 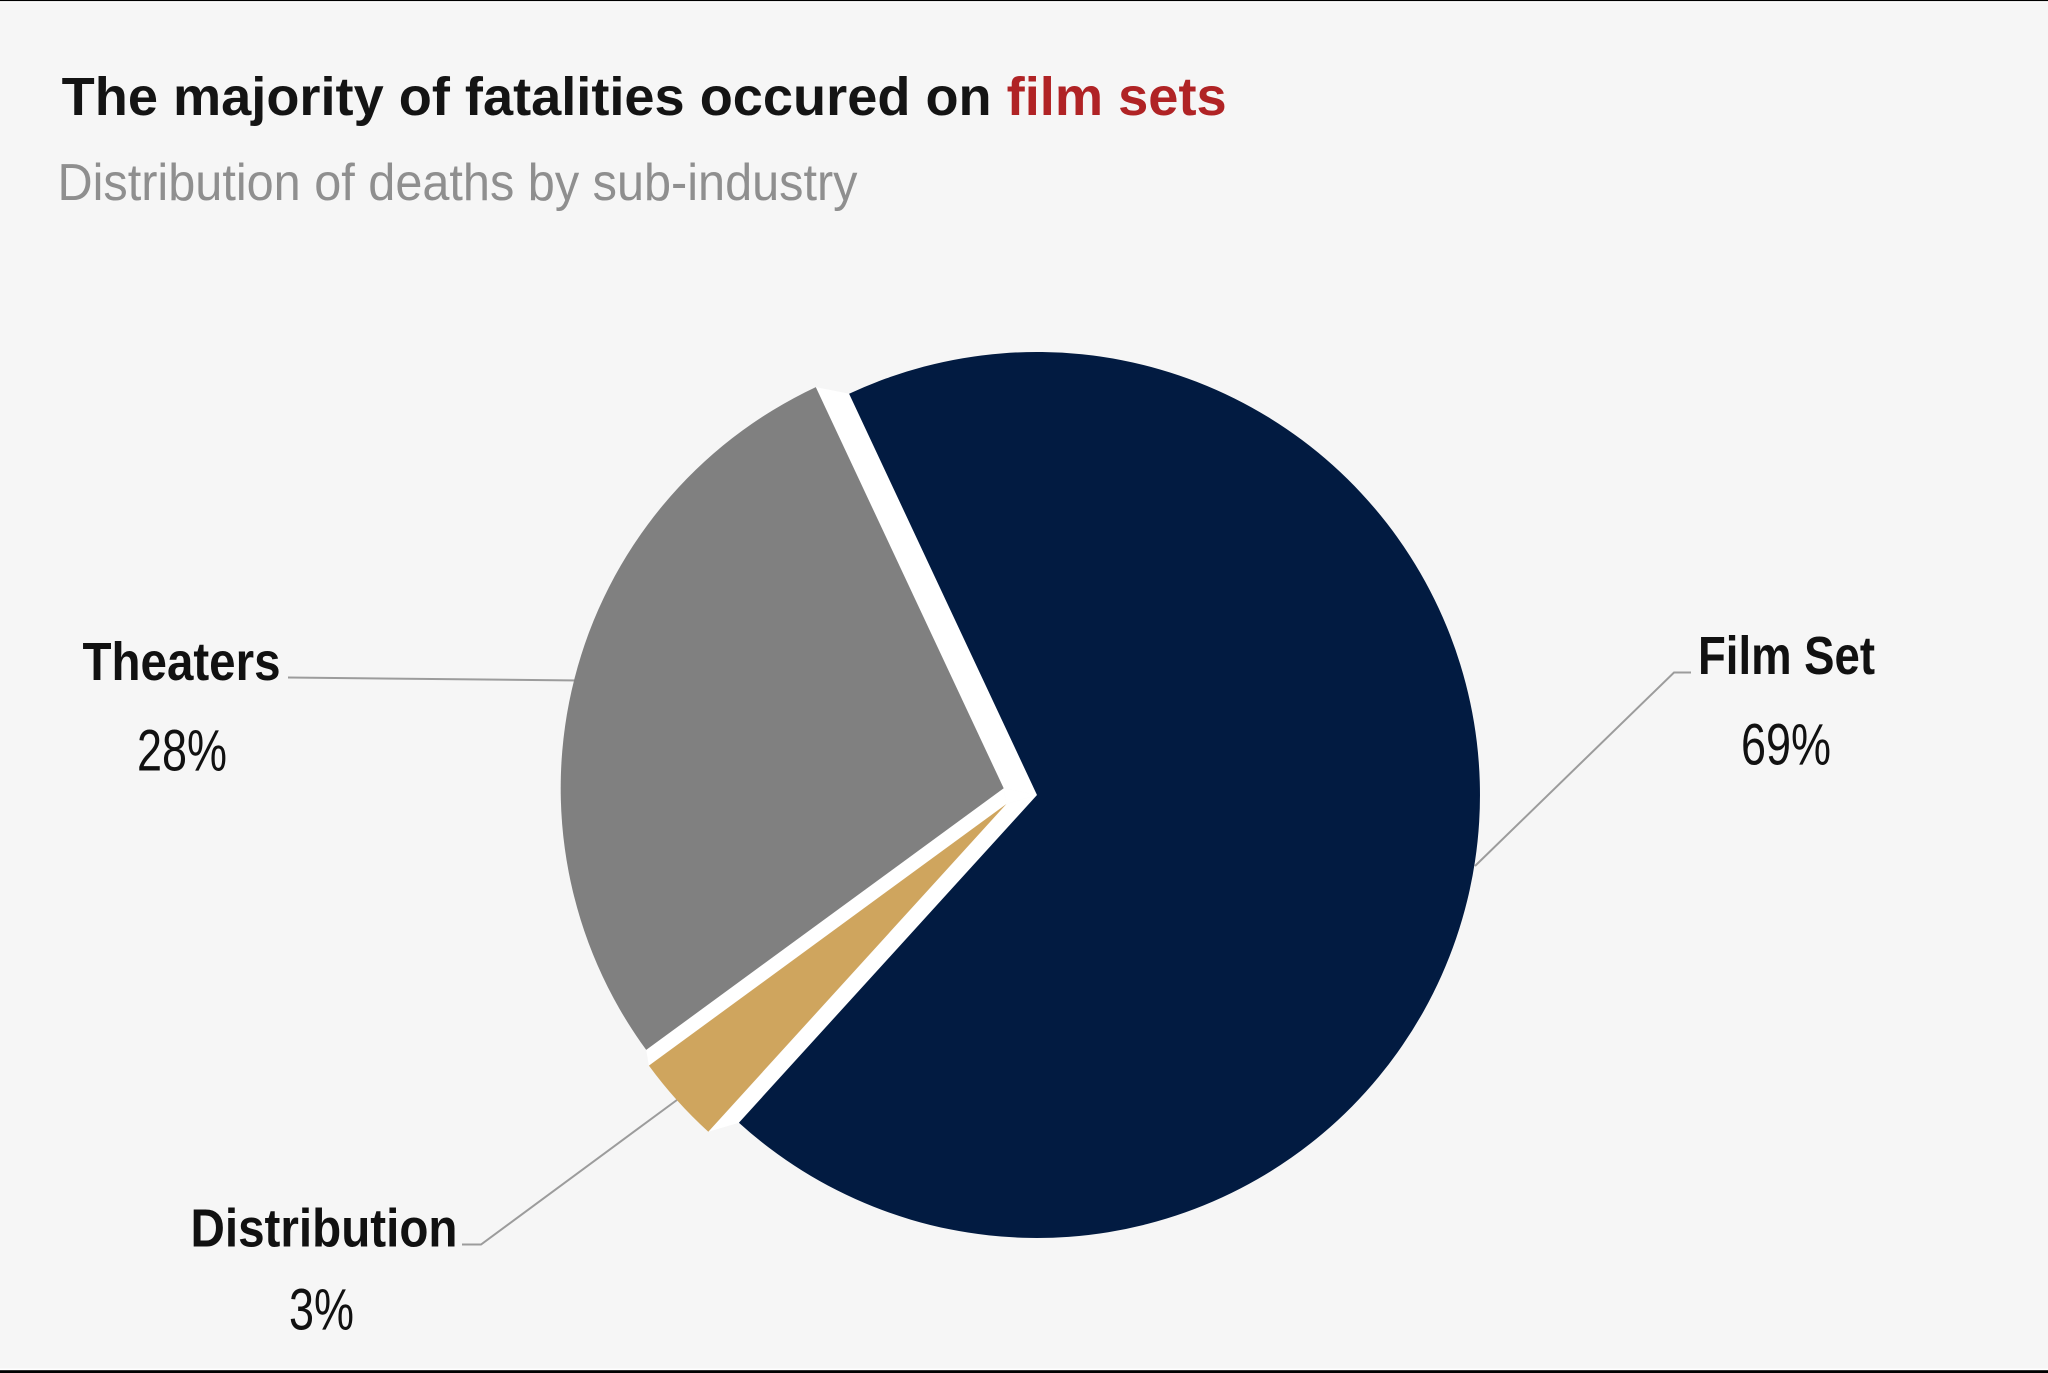 I want to click on svg-text: 28%, so click(x=182, y=751).